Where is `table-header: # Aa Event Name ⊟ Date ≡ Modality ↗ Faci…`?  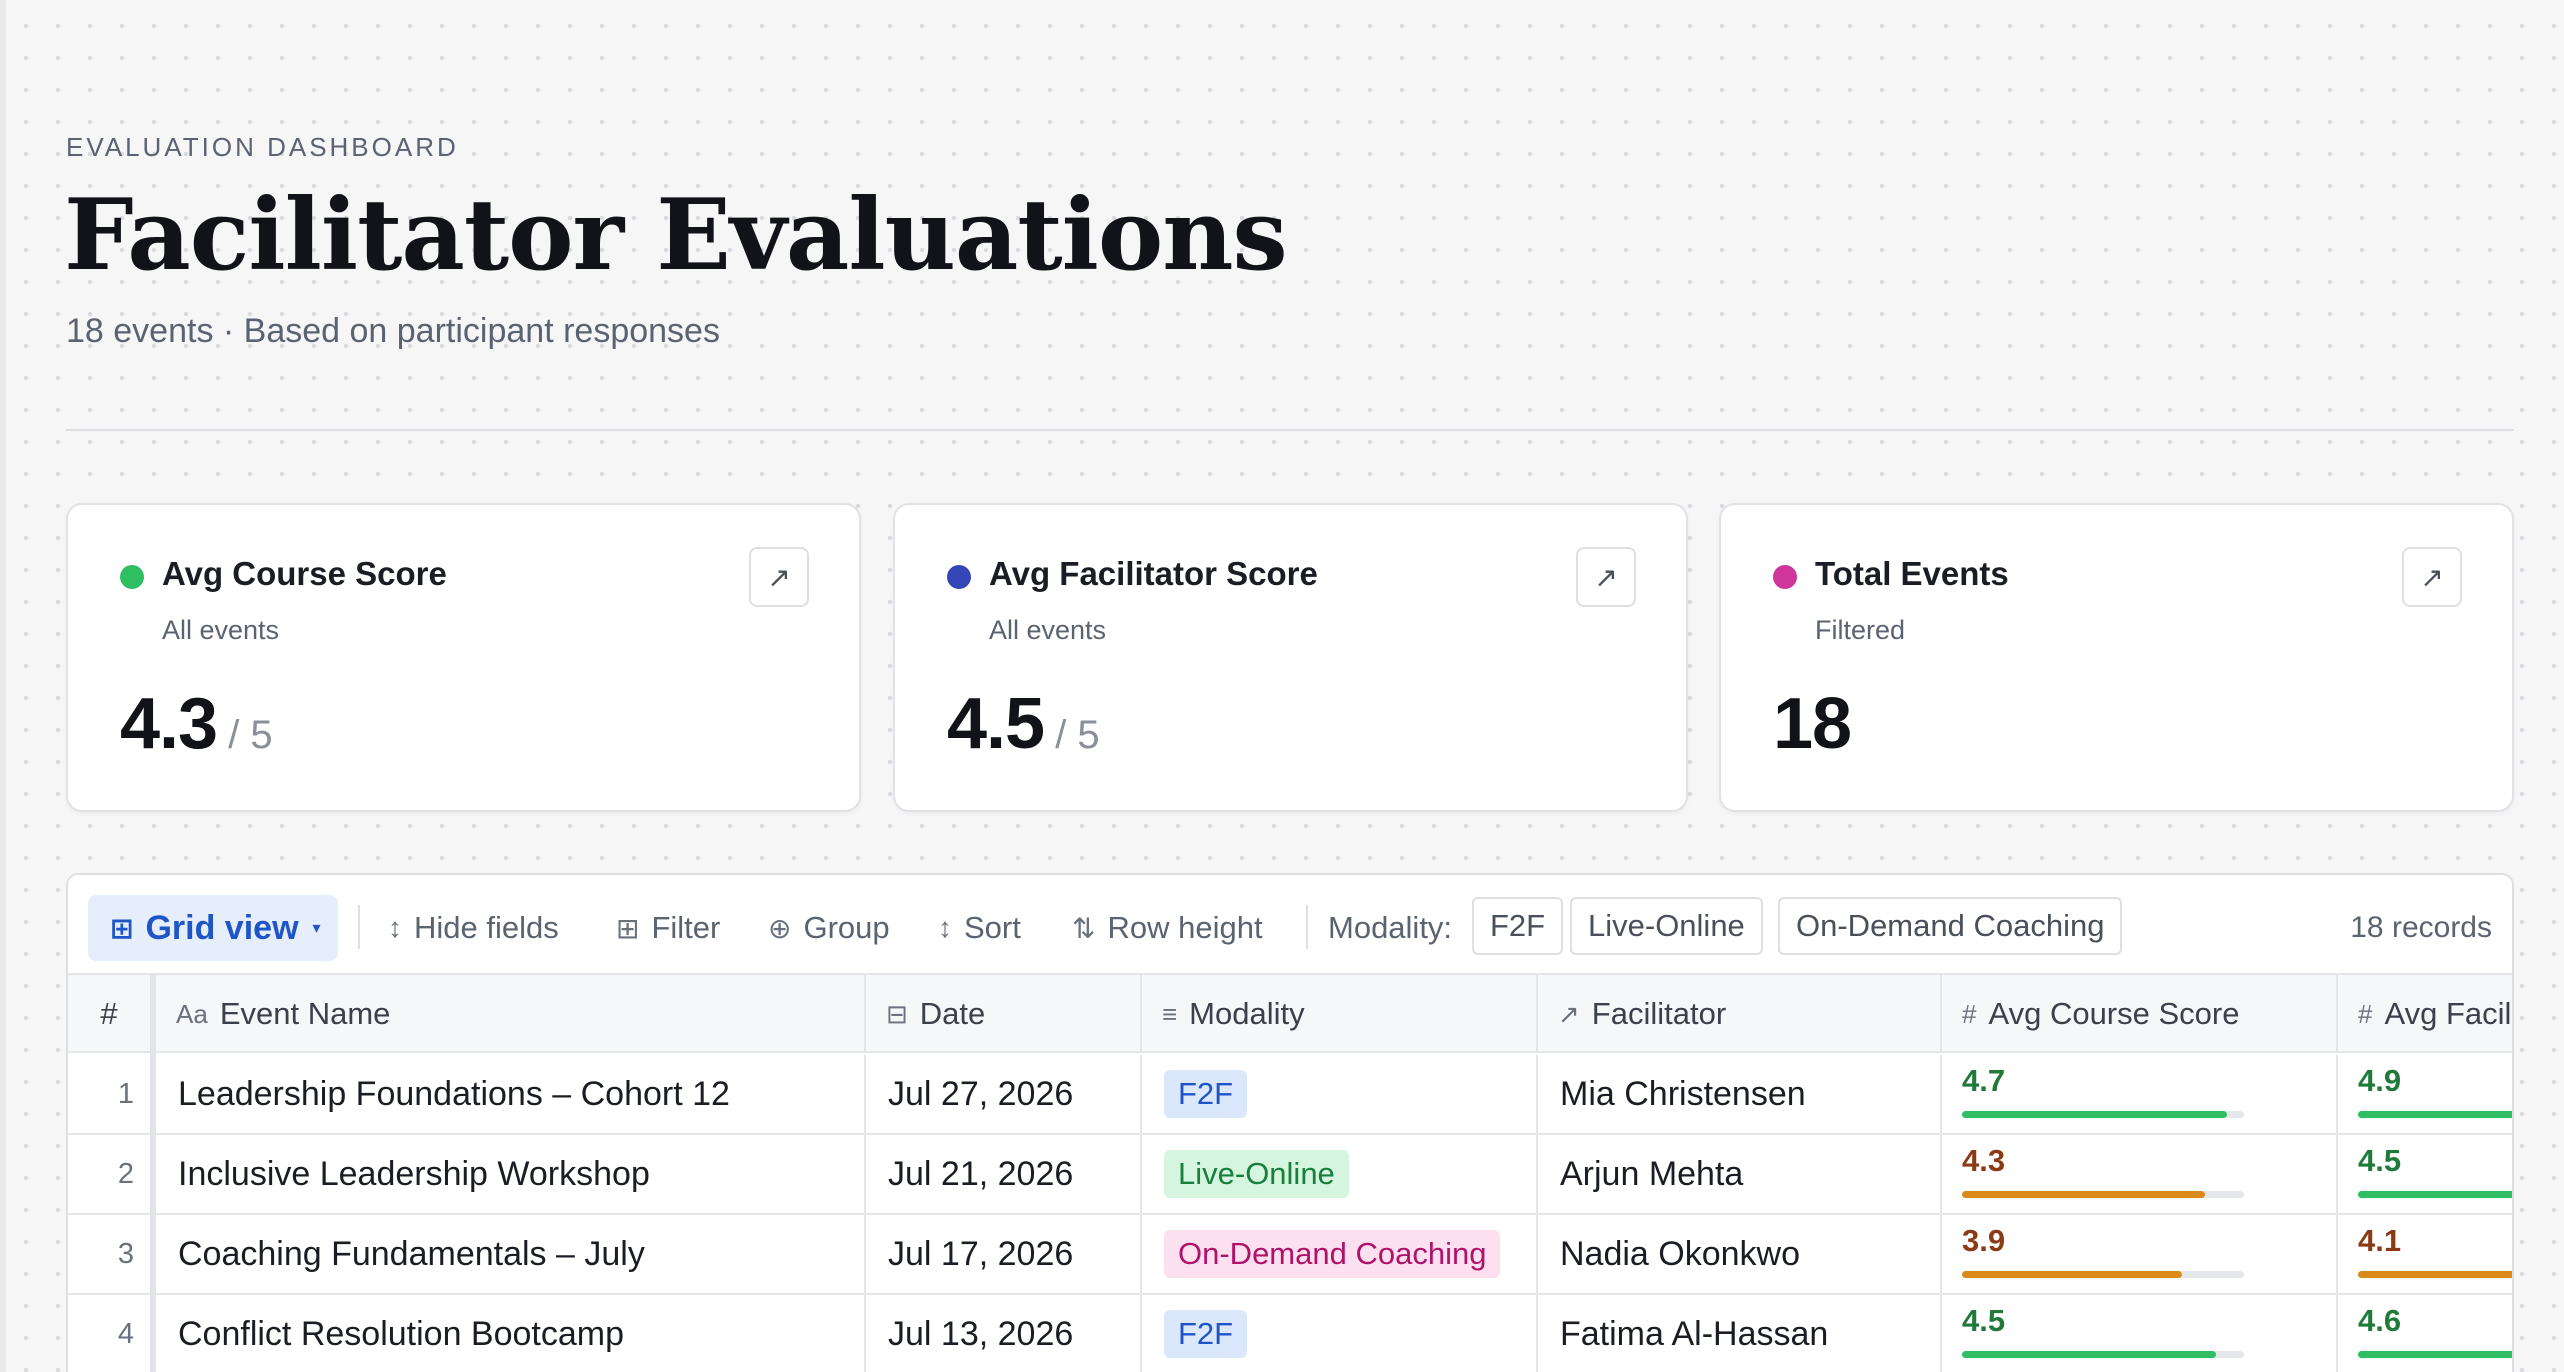
table-header: # Aa Event Name ⊟ Date ≡ Modality ↗ Faci… is located at coordinates (1290, 1013).